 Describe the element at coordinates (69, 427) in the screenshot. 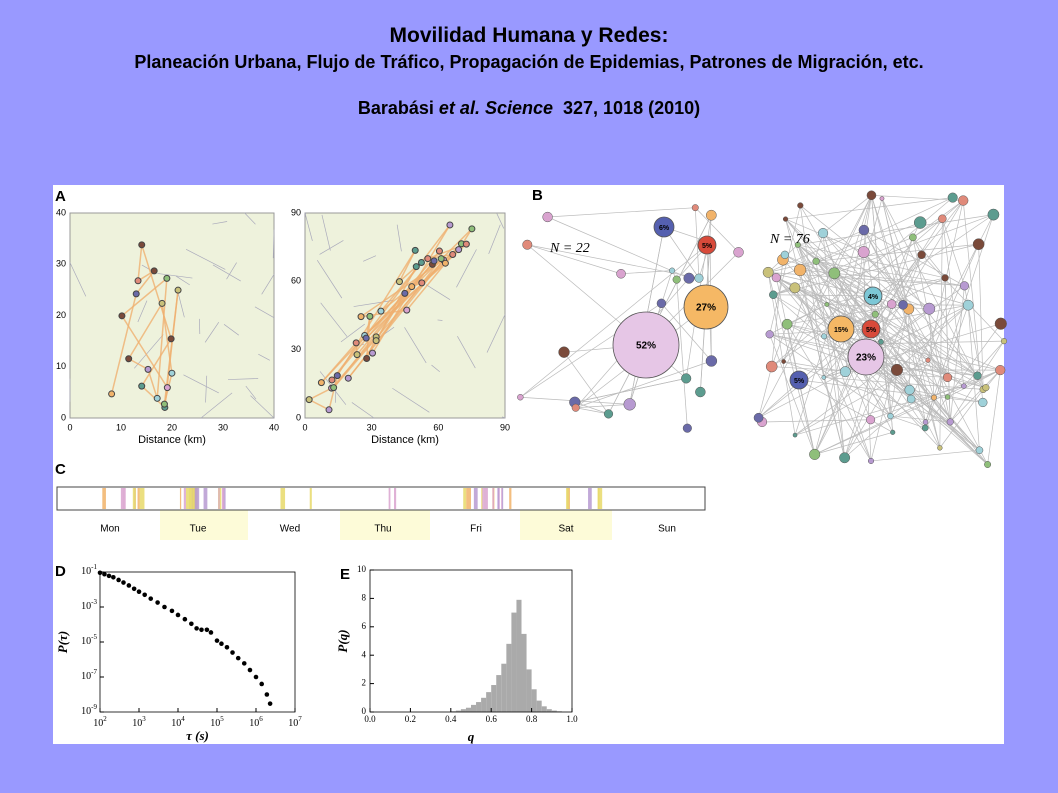

I see `x-tick-label: 0` at that location.